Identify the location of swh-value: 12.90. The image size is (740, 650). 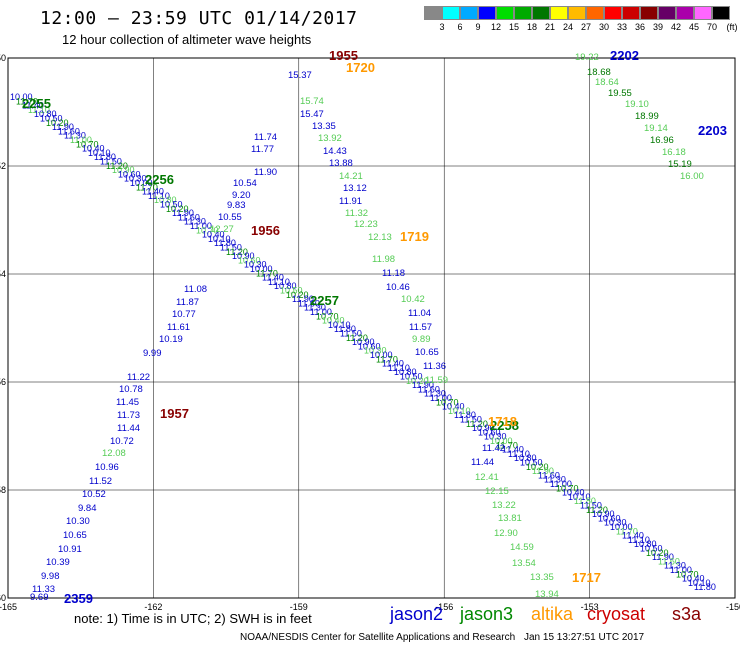
(506, 533).